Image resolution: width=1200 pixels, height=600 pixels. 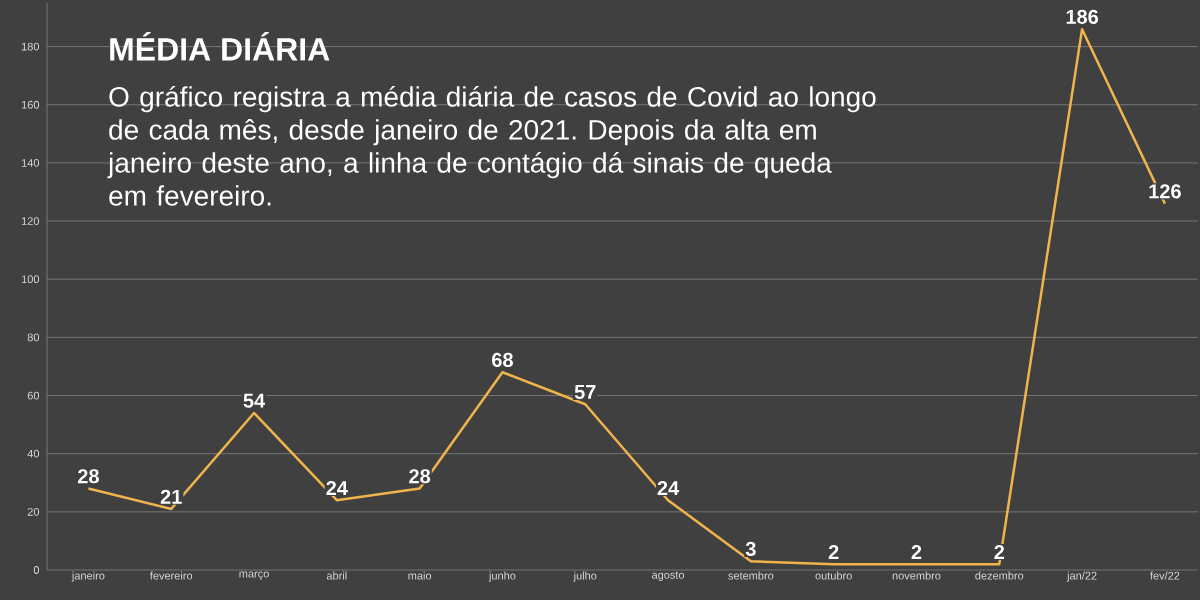 I want to click on x-tick-label: agosto, so click(x=668, y=576).